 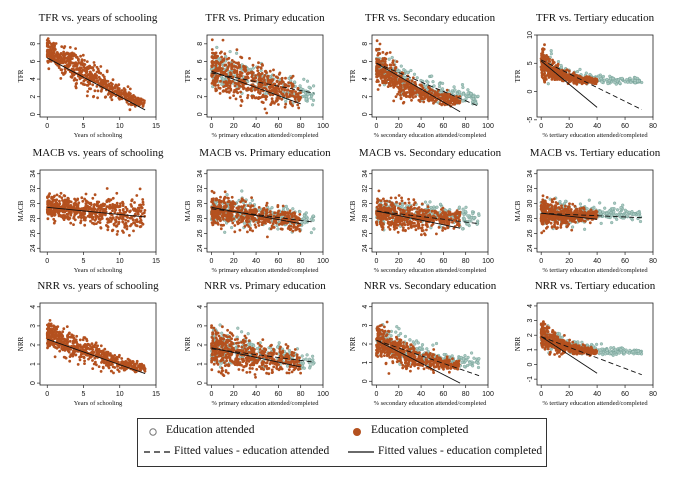 What do you see at coordinates (428, 84) in the screenshot?
I see `fit-line-attended` at bounding box center [428, 84].